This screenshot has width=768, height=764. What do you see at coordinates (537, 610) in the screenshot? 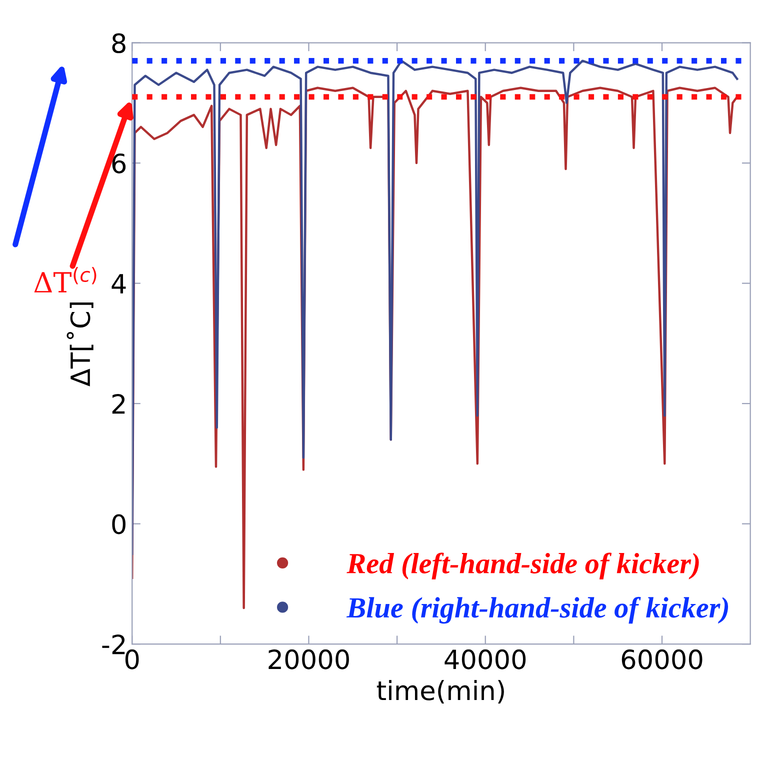
I see `legend-label: Blue (right-hand-side of kicker)` at bounding box center [537, 610].